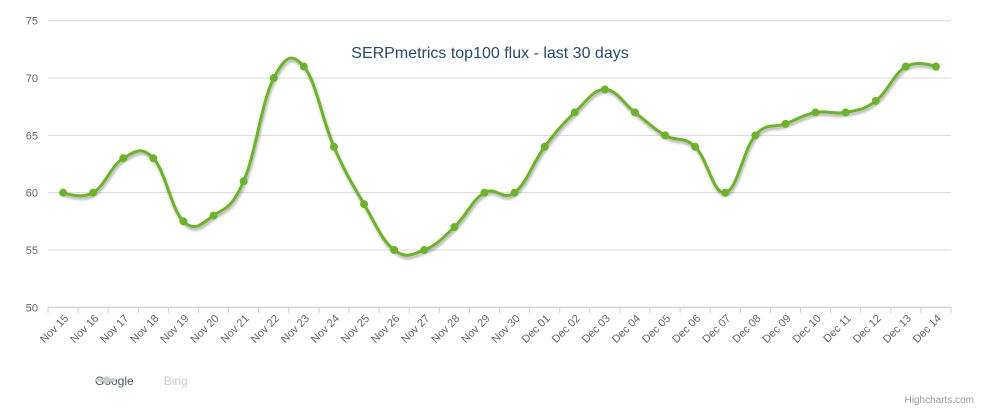 The image size is (981, 412). I want to click on x-axis-label: Dec 10, so click(807, 329).